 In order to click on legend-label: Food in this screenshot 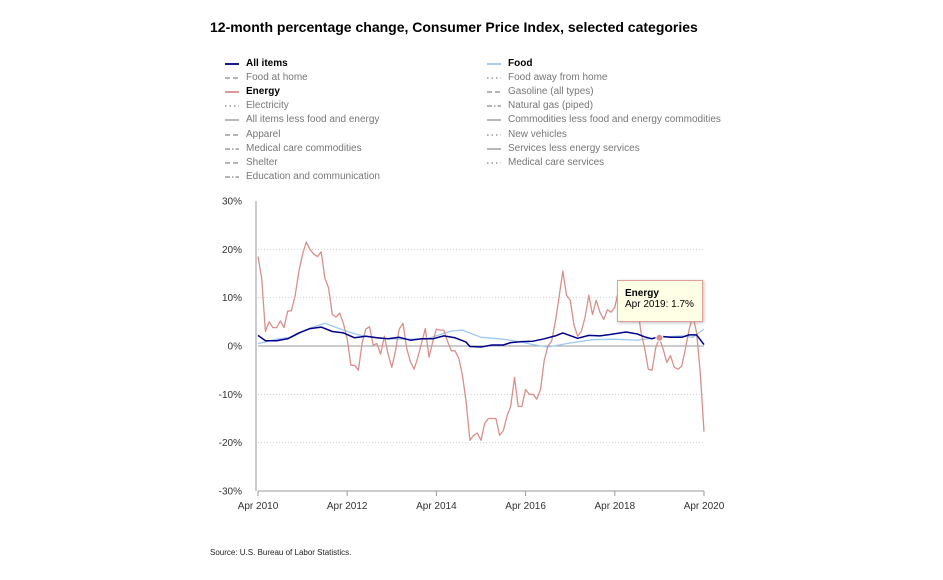, I will do `click(520, 63)`.